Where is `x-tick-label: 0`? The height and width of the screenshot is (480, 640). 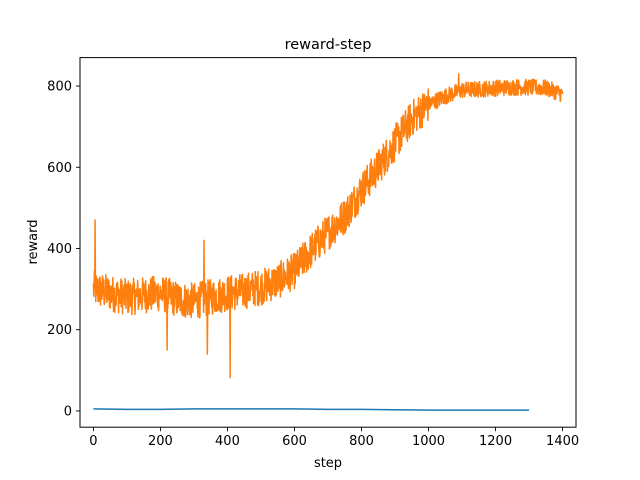 x-tick-label: 0 is located at coordinates (93, 441).